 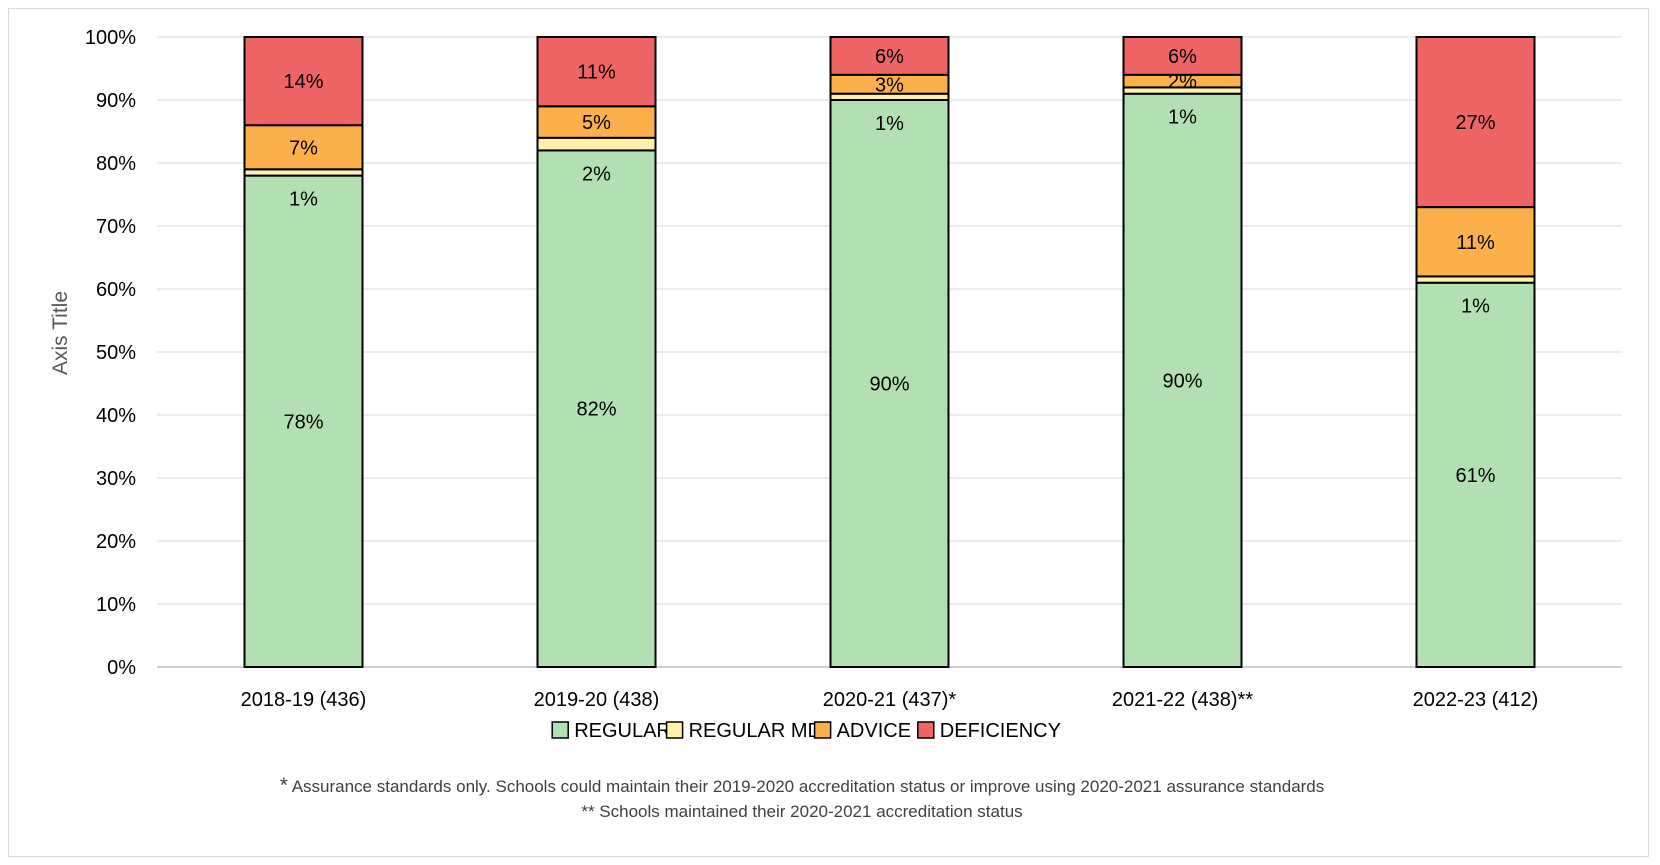 I want to click on y-tick-label: 80%, so click(x=116, y=164).